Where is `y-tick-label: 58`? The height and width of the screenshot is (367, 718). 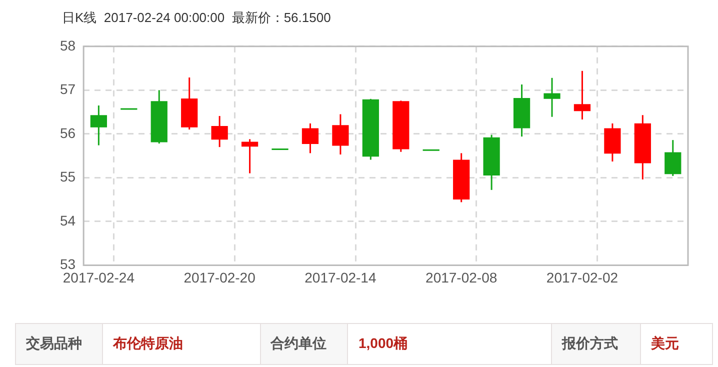
y-tick-label: 58 is located at coordinates (68, 45).